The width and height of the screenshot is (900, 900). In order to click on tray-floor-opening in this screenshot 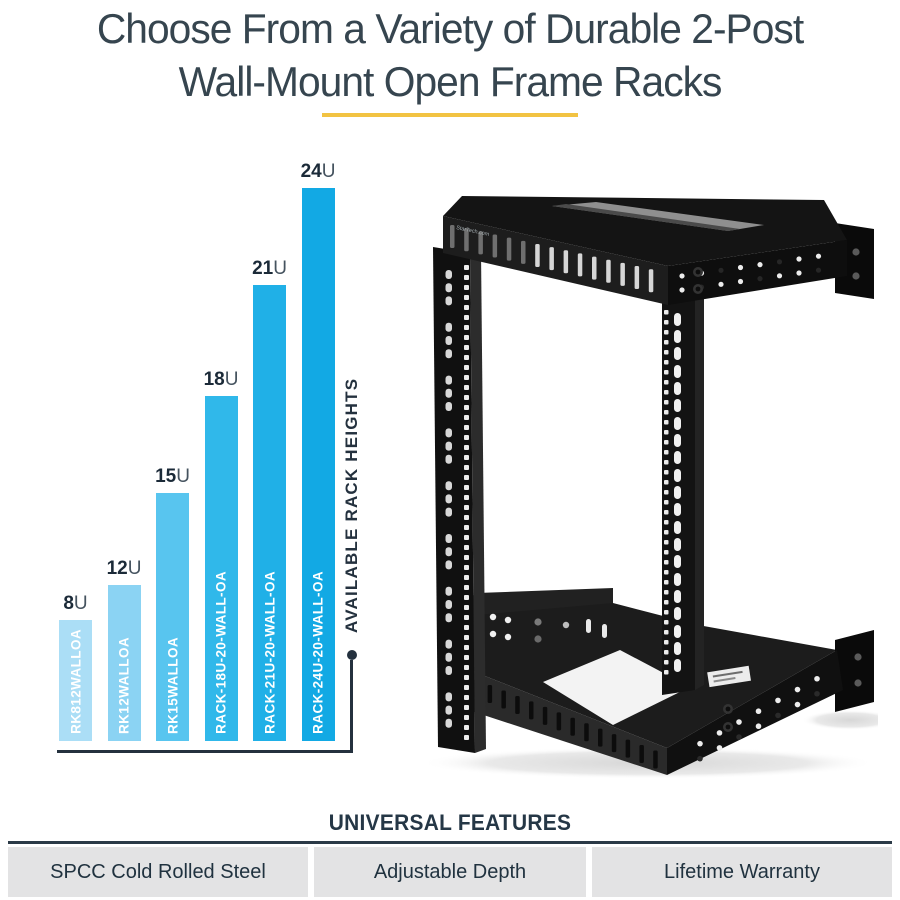, I will do `click(616, 687)`.